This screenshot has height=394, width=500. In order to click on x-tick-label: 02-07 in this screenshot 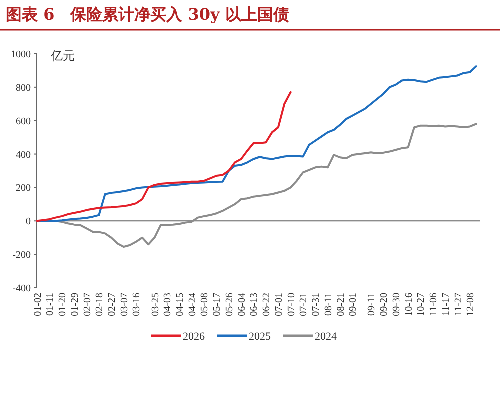, I will do `click(88, 304)`.